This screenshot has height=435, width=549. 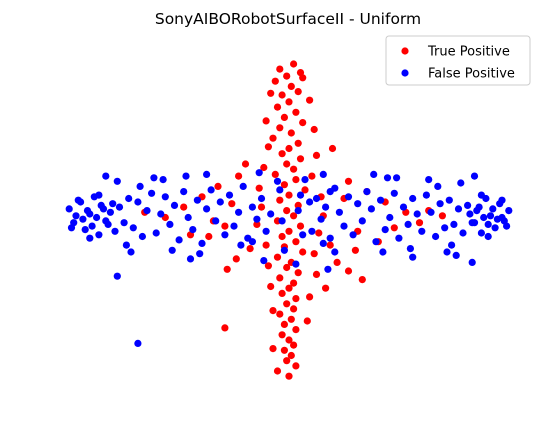 I want to click on legend: True Positive False Positive, so click(x=458, y=60).